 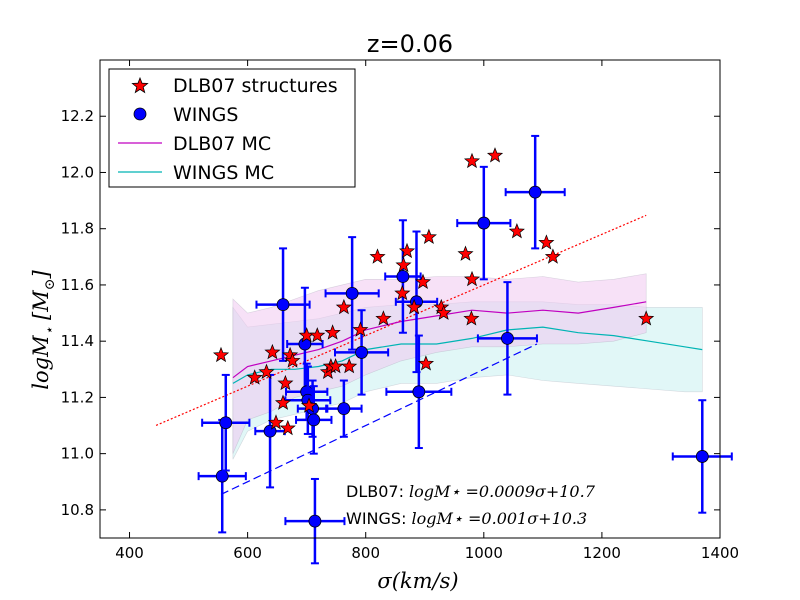 I want to click on x-tick-label: 1000, so click(x=484, y=553).